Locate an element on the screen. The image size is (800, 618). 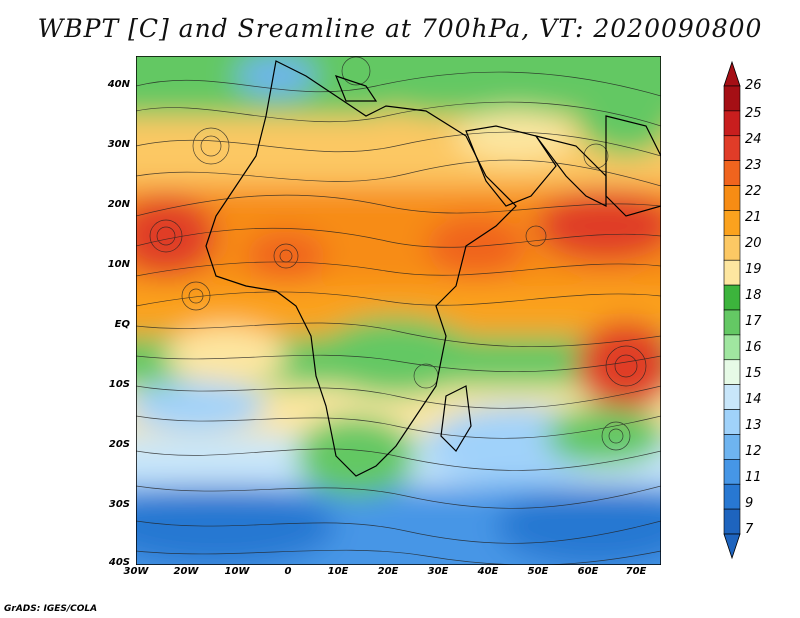
lat-label: 30N is located at coordinates (118, 144).